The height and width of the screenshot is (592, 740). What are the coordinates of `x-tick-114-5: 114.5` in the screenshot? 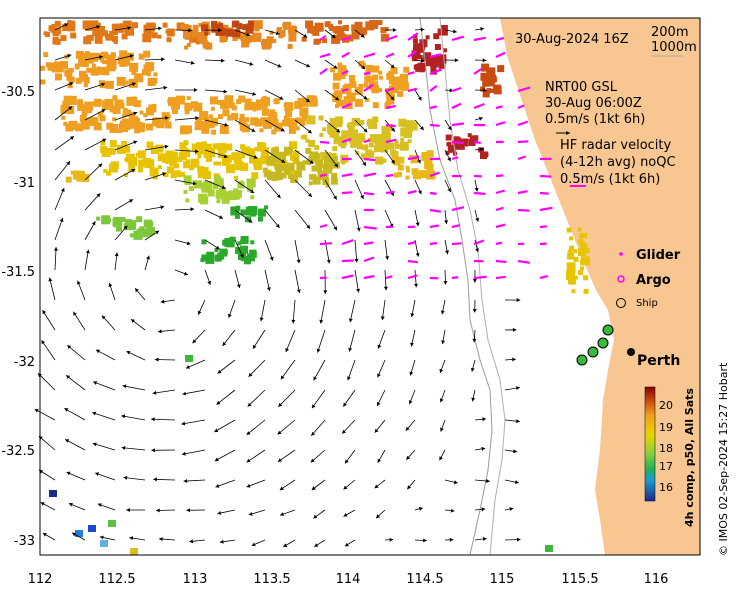 It's located at (424, 579).